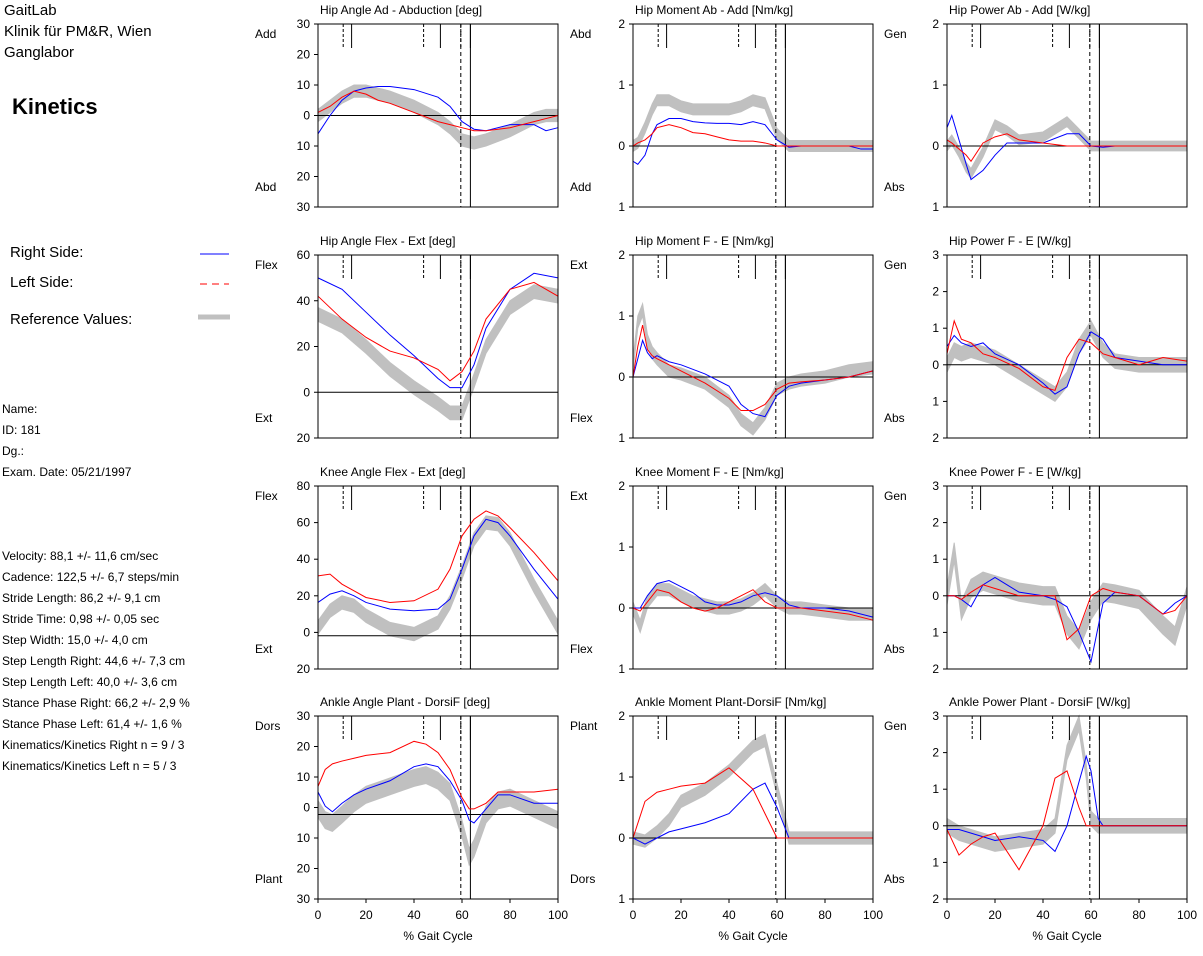  I want to click on chart-top-label: Ext, so click(579, 496).